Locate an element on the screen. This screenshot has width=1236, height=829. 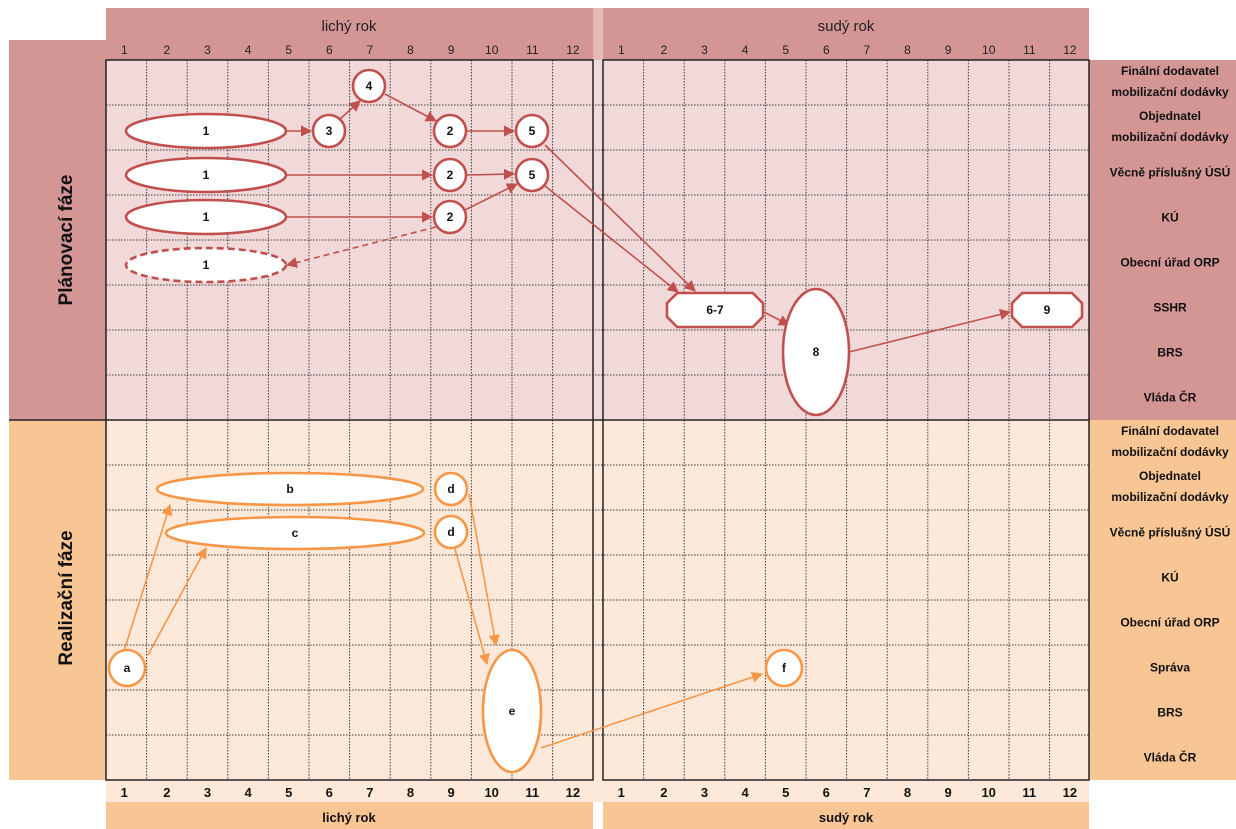
bottom-month-labels: 1 2 3 4 5 6 7 8 9 10 11 12 1 2 3 4 5 6 7 8 9 10 11 12 is located at coordinates (599, 792).